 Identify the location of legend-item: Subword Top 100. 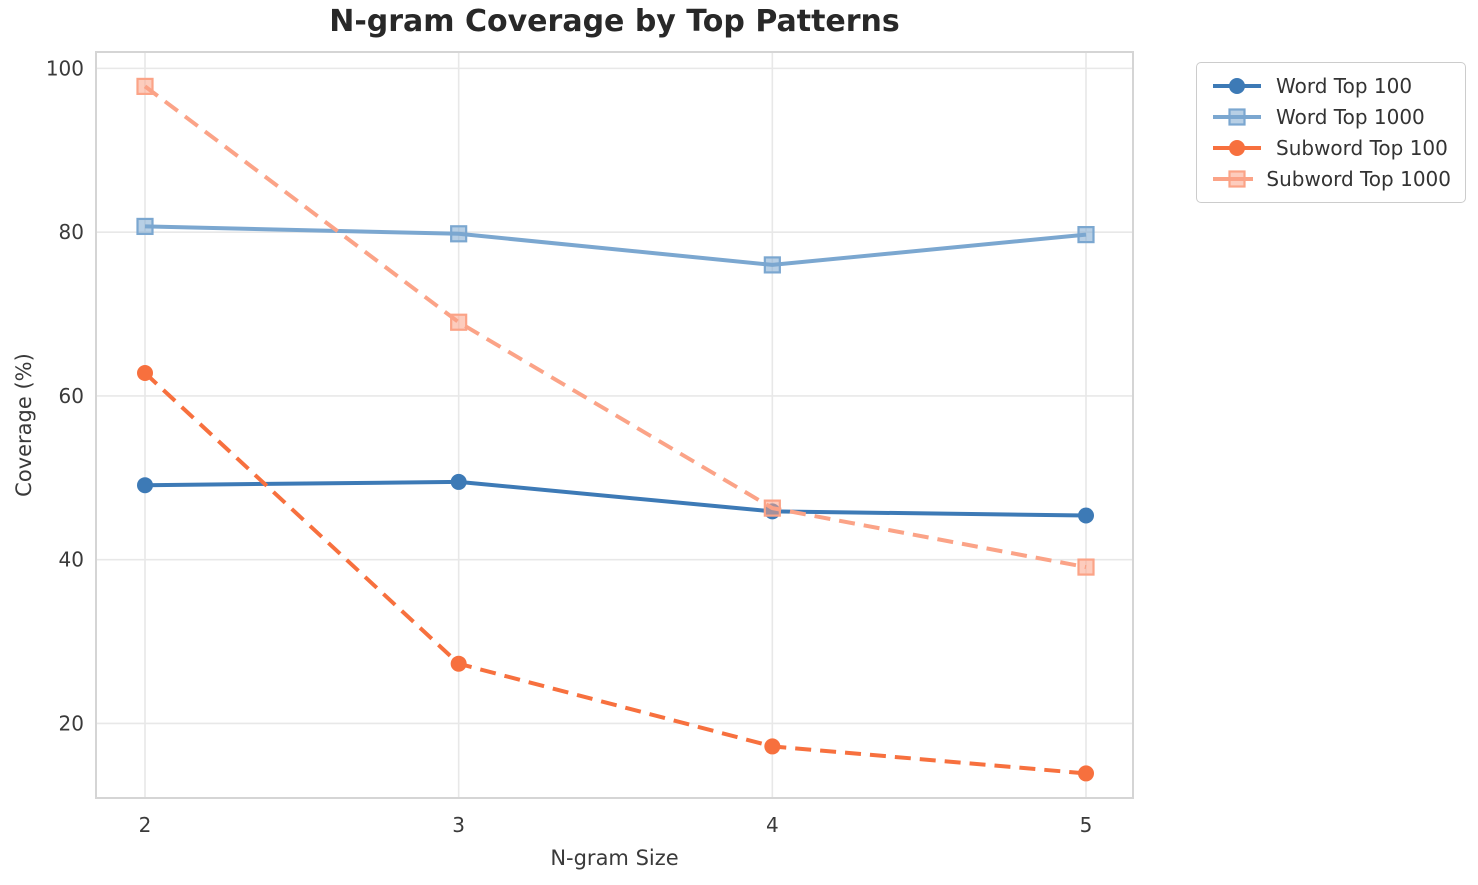
(1331, 148).